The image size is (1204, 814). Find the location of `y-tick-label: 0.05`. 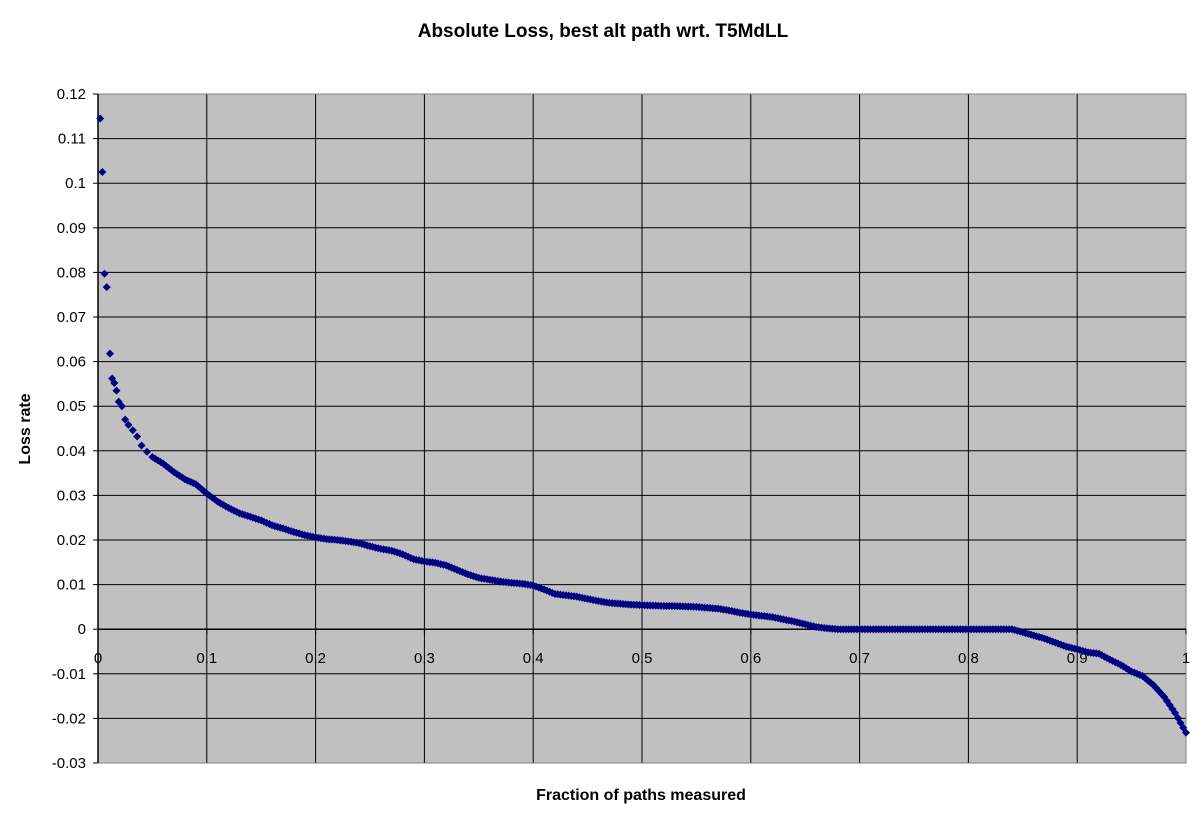

y-tick-label: 0.05 is located at coordinates (71, 406).